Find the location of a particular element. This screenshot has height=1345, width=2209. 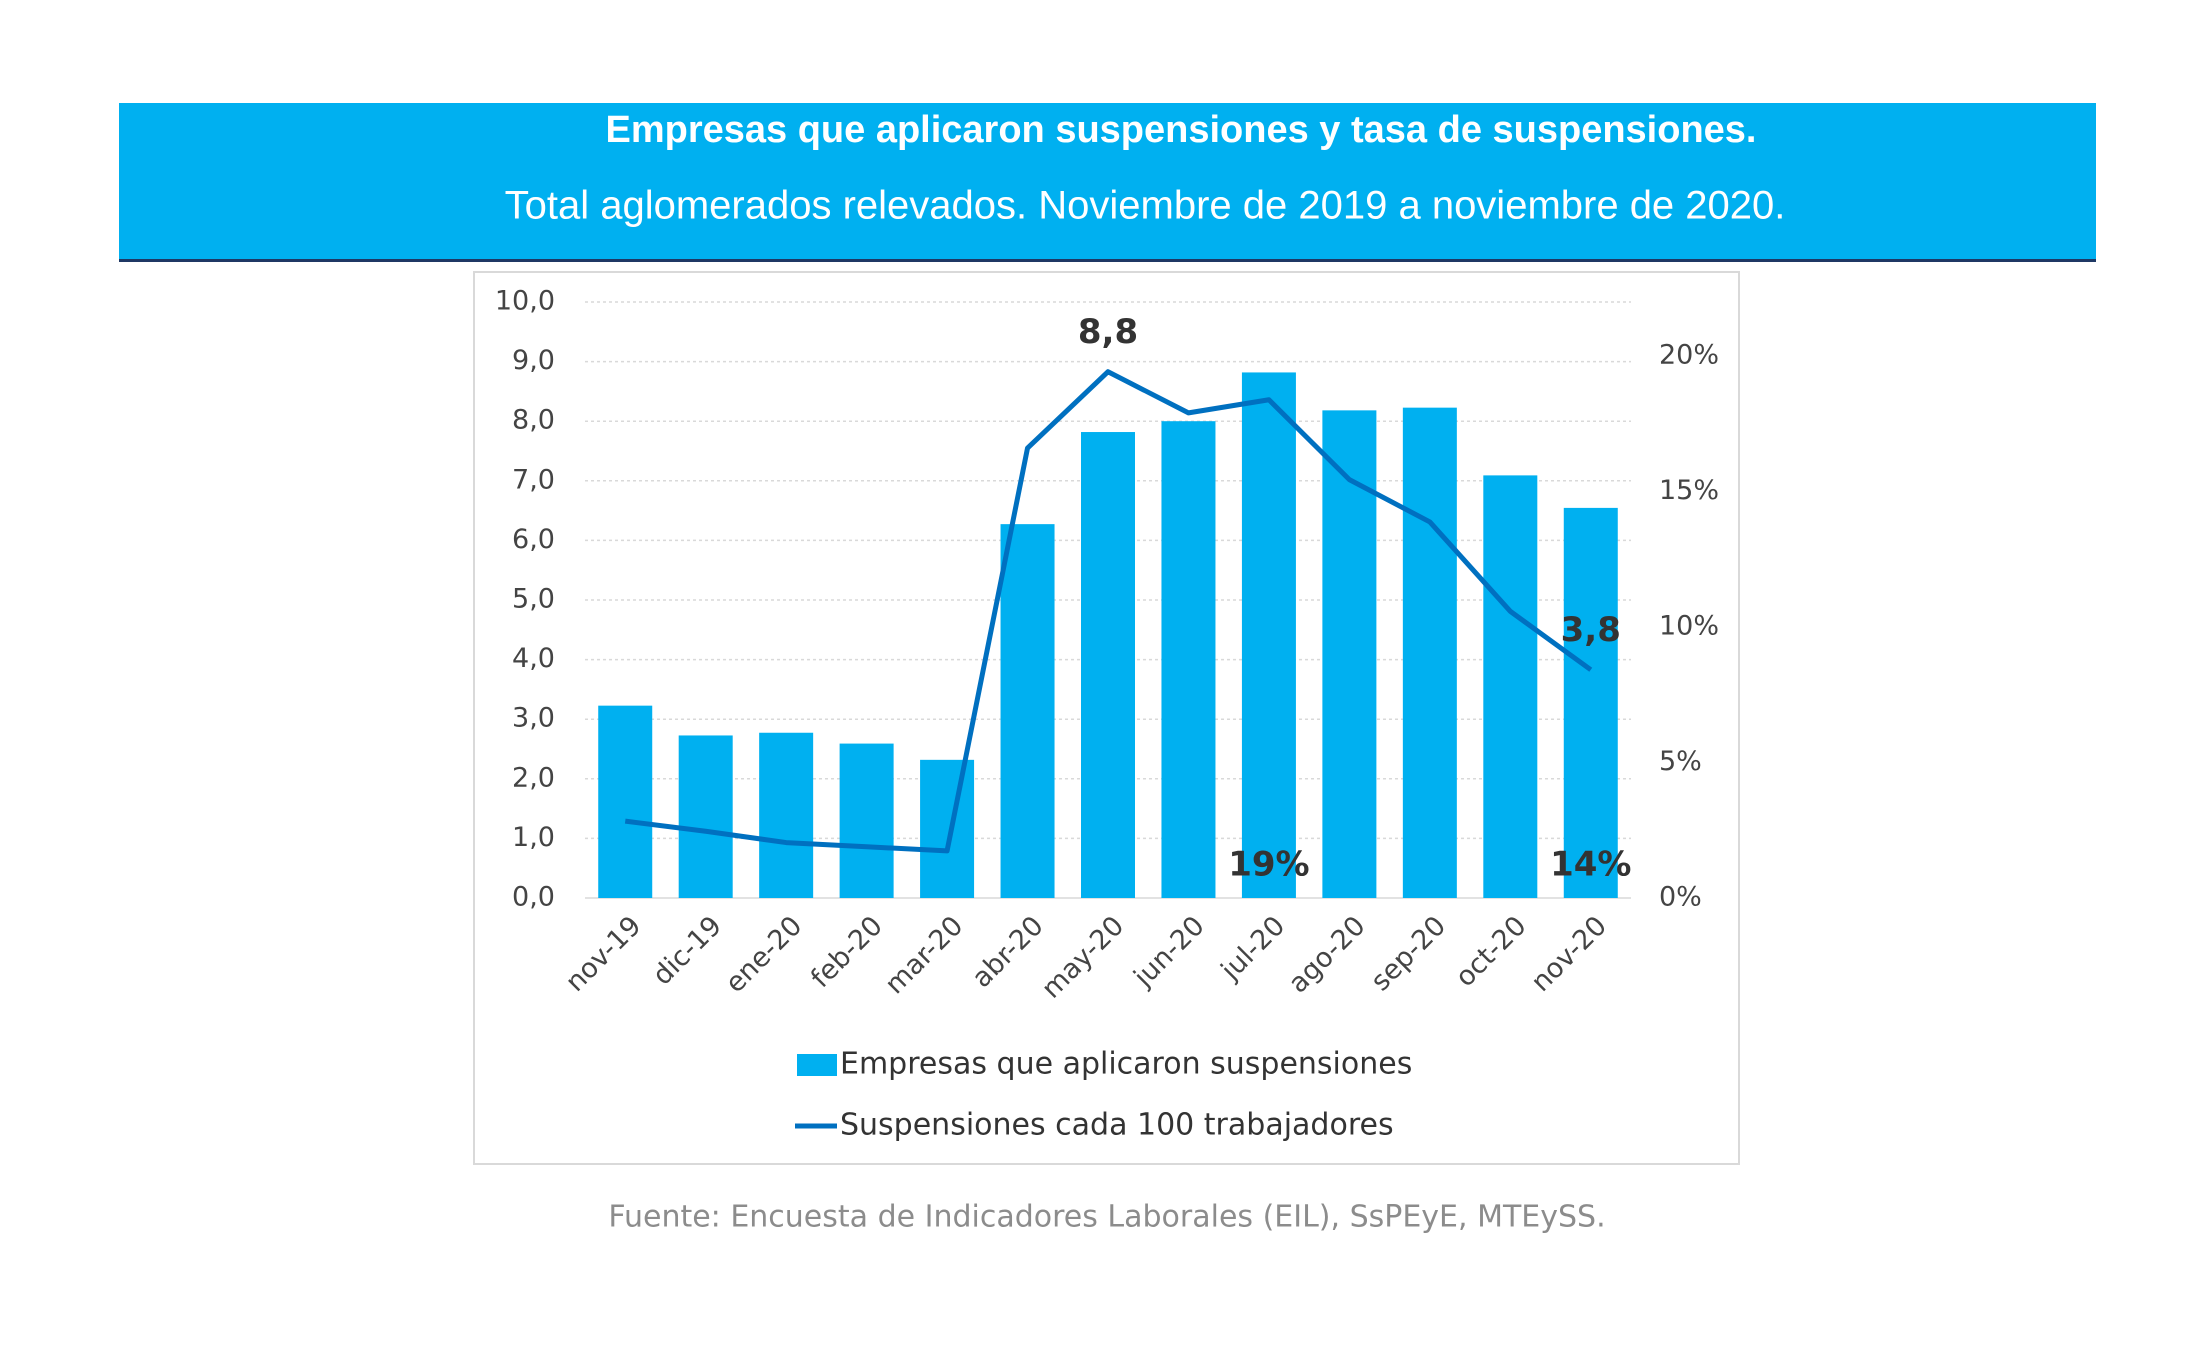

x-tick-label: ene-20 is located at coordinates (764, 954).